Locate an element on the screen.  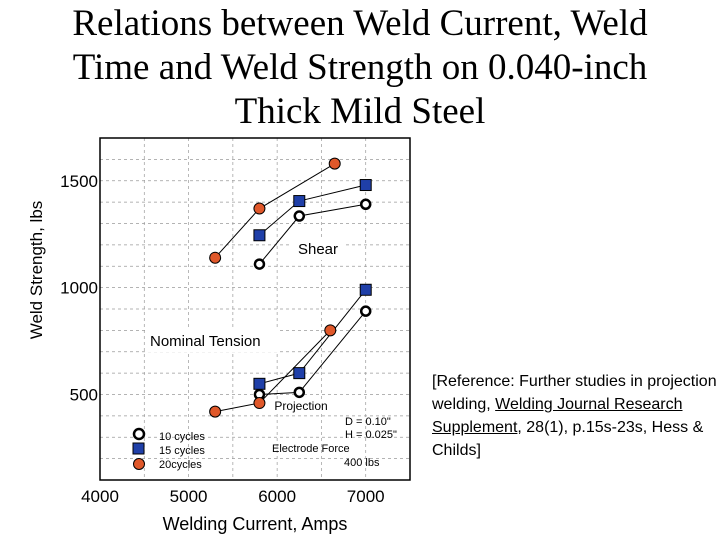
shear-label: Shear is located at coordinates (318, 249).